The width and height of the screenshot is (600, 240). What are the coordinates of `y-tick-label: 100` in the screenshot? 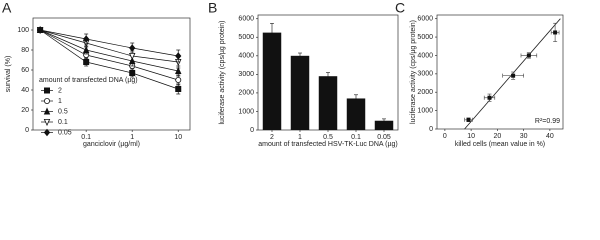 It's located at (23, 30).